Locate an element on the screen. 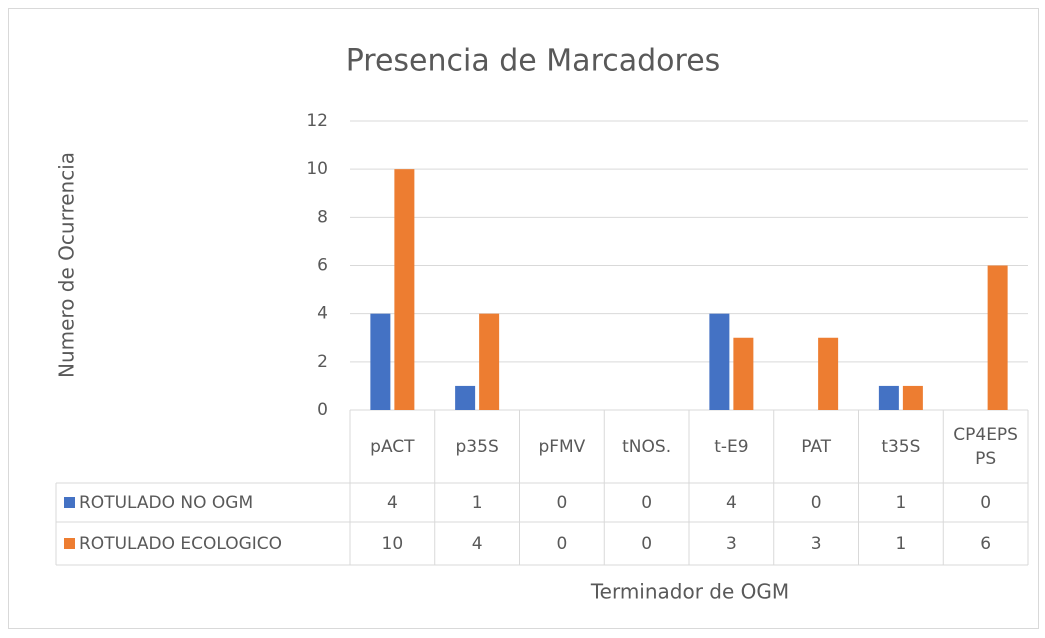  y-tick-label: 10 is located at coordinates (317, 169).